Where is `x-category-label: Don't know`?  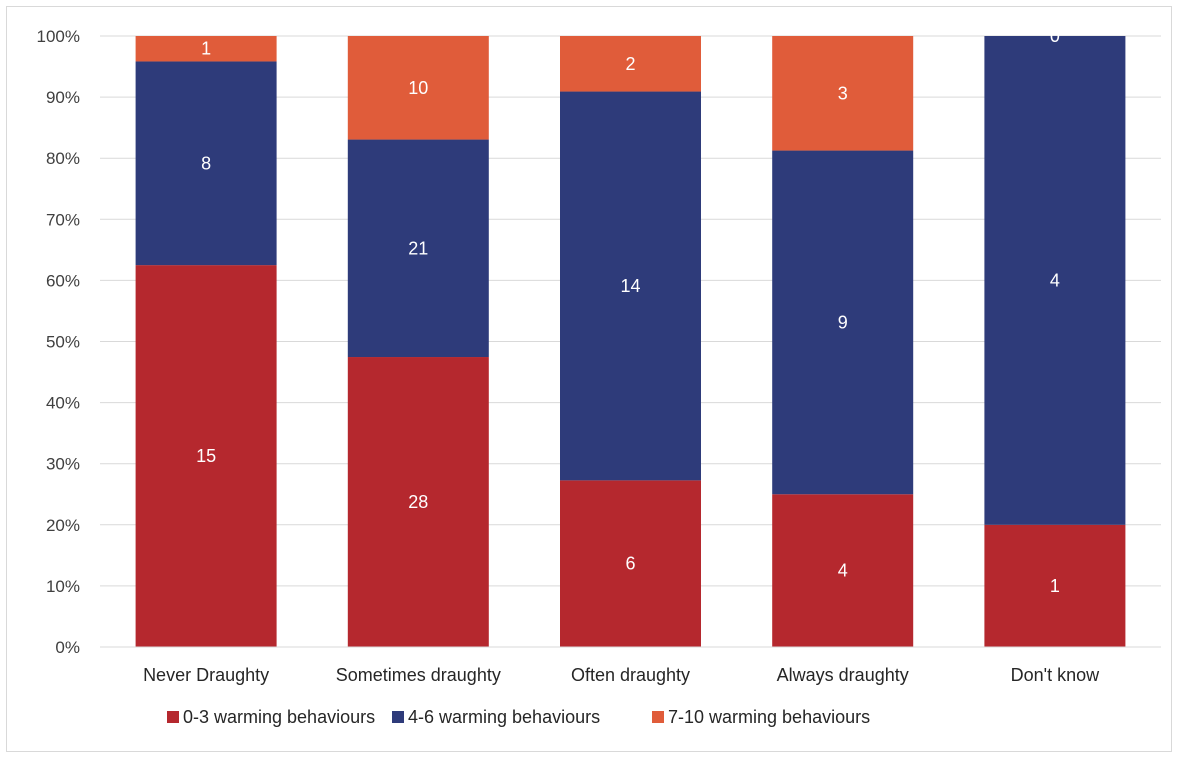 x-category-label: Don't know is located at coordinates (1055, 675).